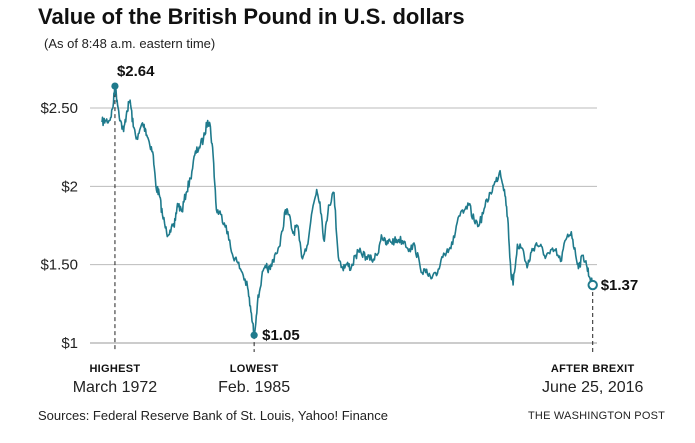 The height and width of the screenshot is (443, 695). What do you see at coordinates (114, 369) in the screenshot?
I see `annotation-caption: HIGHEST` at bounding box center [114, 369].